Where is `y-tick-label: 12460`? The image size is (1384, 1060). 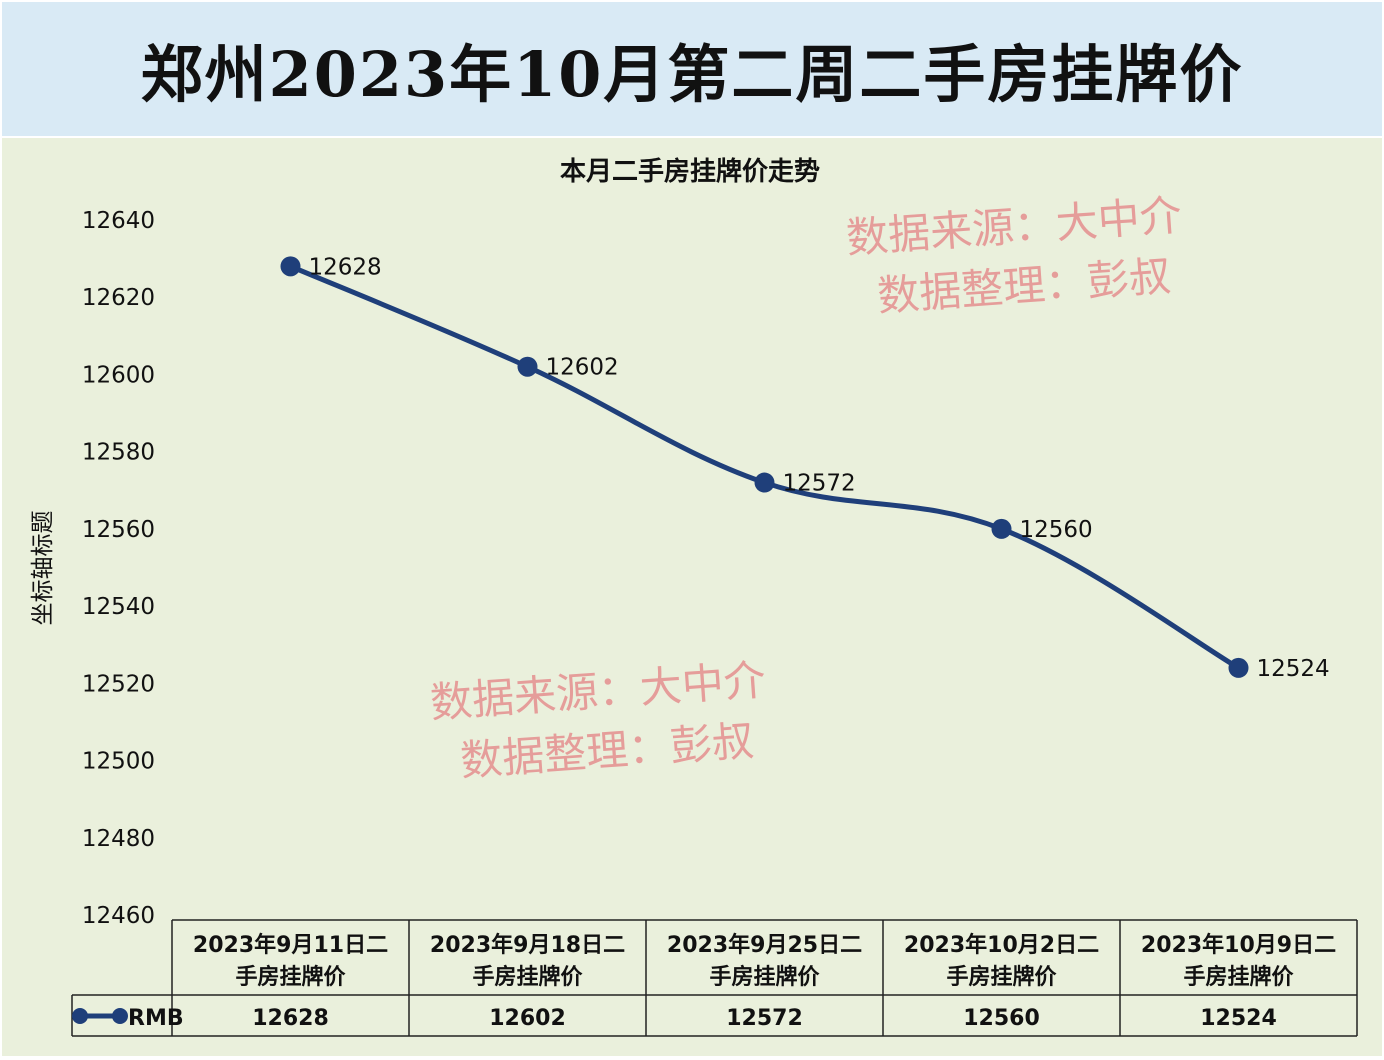 y-tick-label: 12460 is located at coordinates (118, 916).